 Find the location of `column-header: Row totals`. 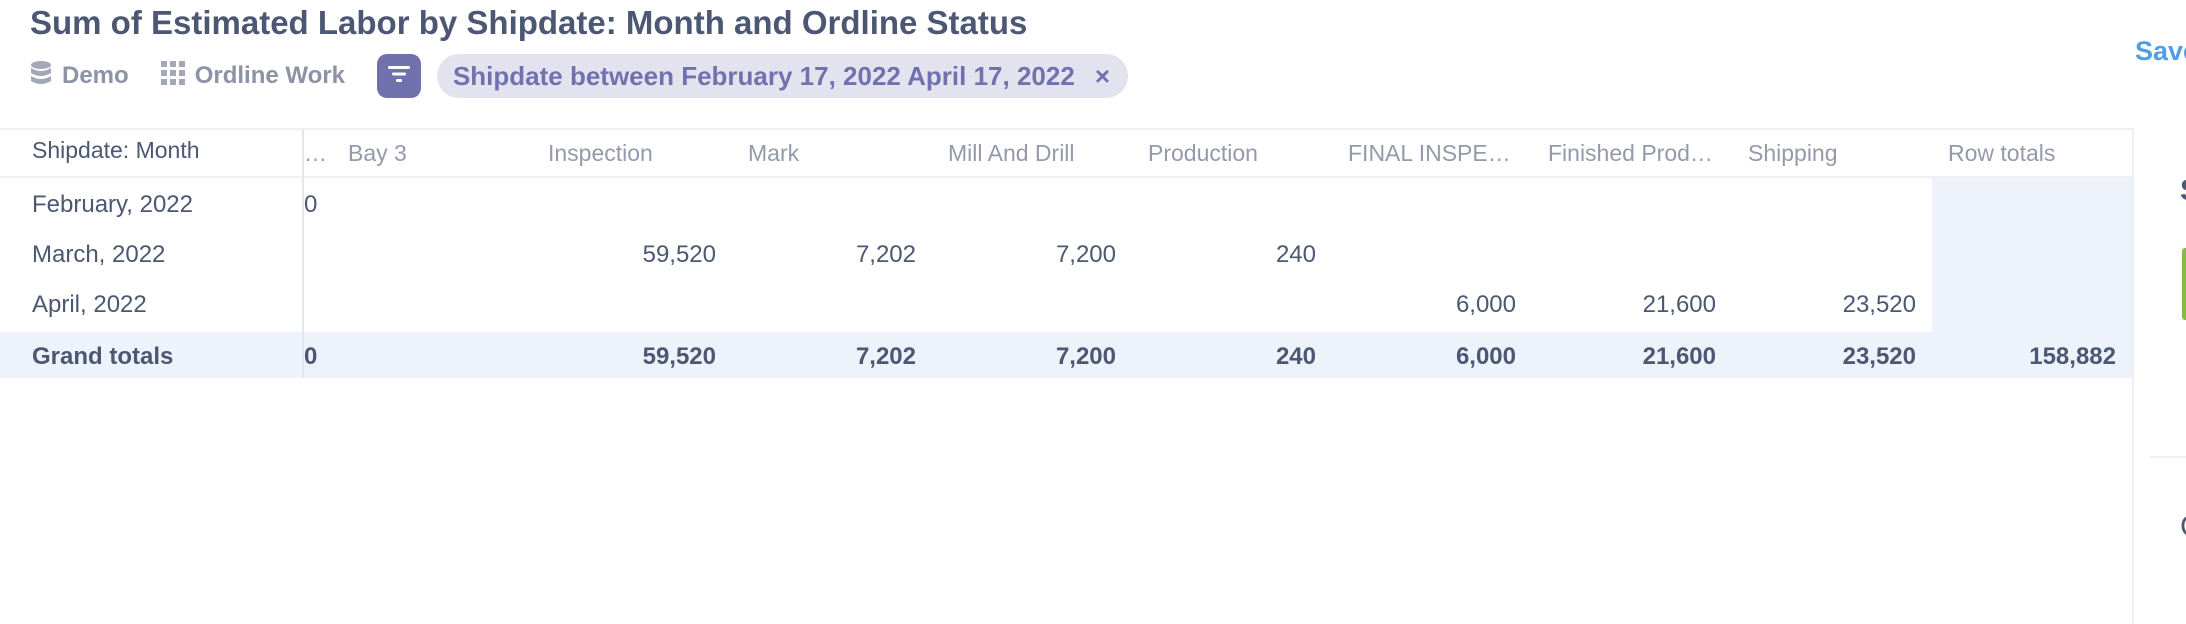

column-header: Row totals is located at coordinates (2002, 153).